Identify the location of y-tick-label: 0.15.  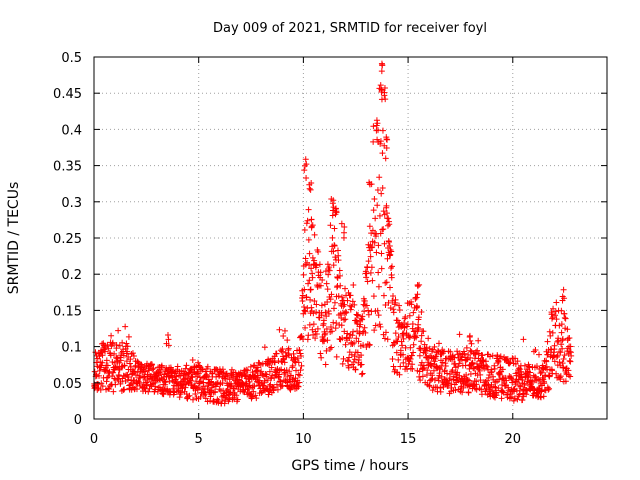
(67, 311).